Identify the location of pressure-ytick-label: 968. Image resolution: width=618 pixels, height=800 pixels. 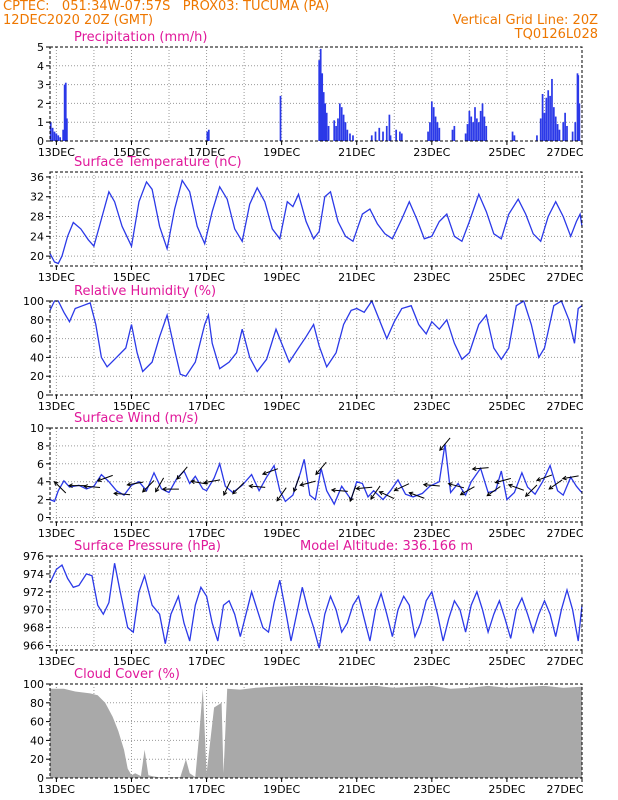
(33, 628).